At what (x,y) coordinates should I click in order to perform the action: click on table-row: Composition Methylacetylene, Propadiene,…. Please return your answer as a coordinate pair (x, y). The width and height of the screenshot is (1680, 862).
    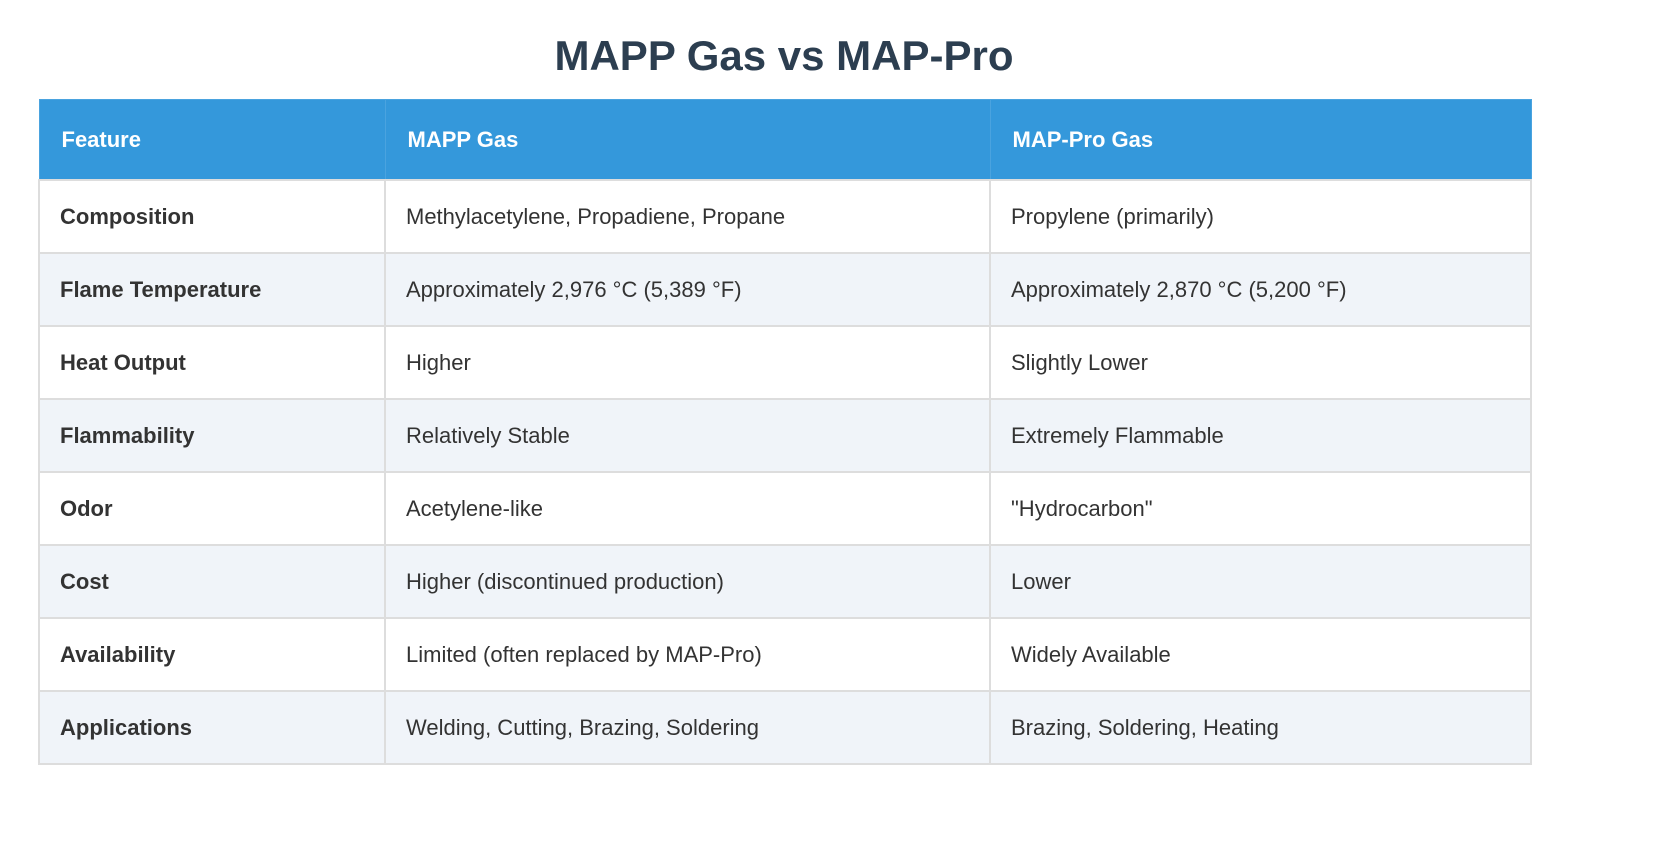
    Looking at the image, I should click on (785, 216).